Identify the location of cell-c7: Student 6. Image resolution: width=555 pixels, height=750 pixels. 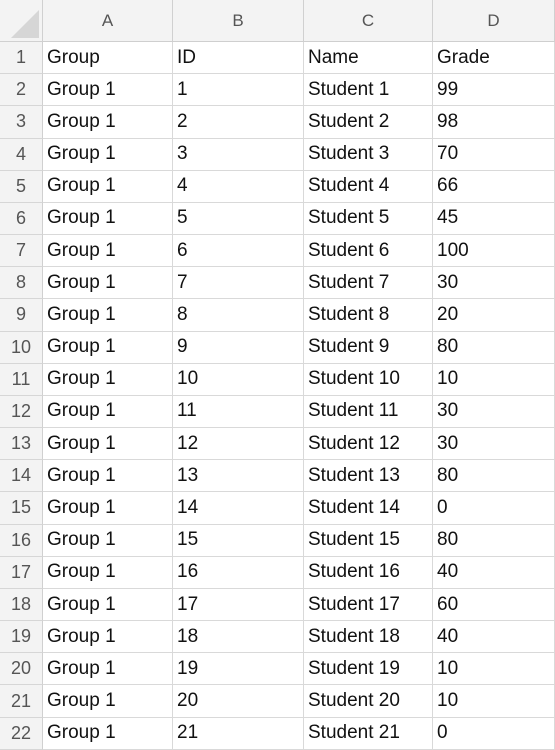
(368, 251).